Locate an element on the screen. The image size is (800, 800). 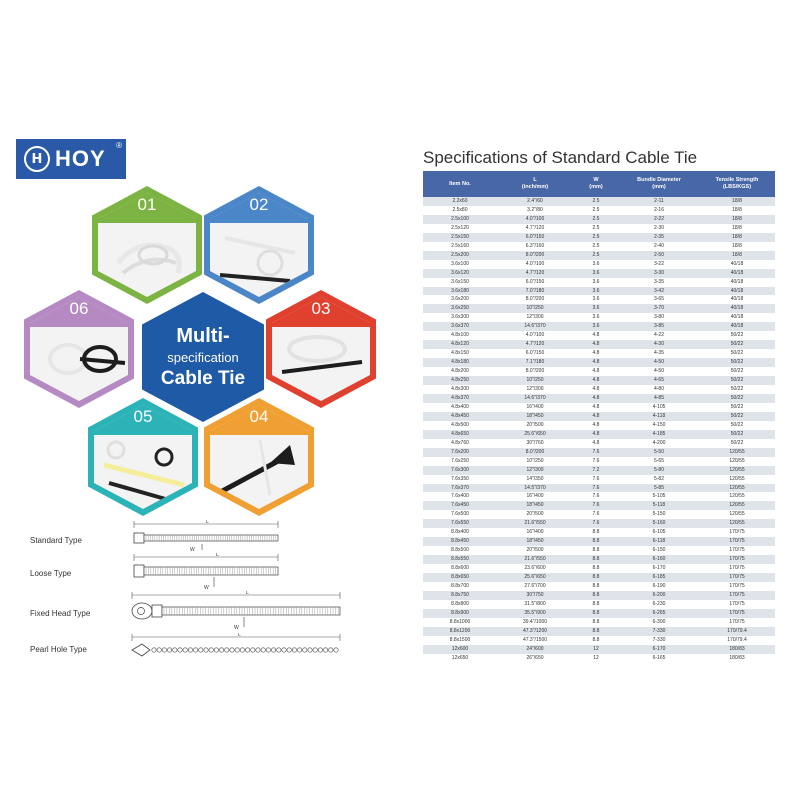
cell-bundle-diameter: 6-105 is located at coordinates (659, 533).